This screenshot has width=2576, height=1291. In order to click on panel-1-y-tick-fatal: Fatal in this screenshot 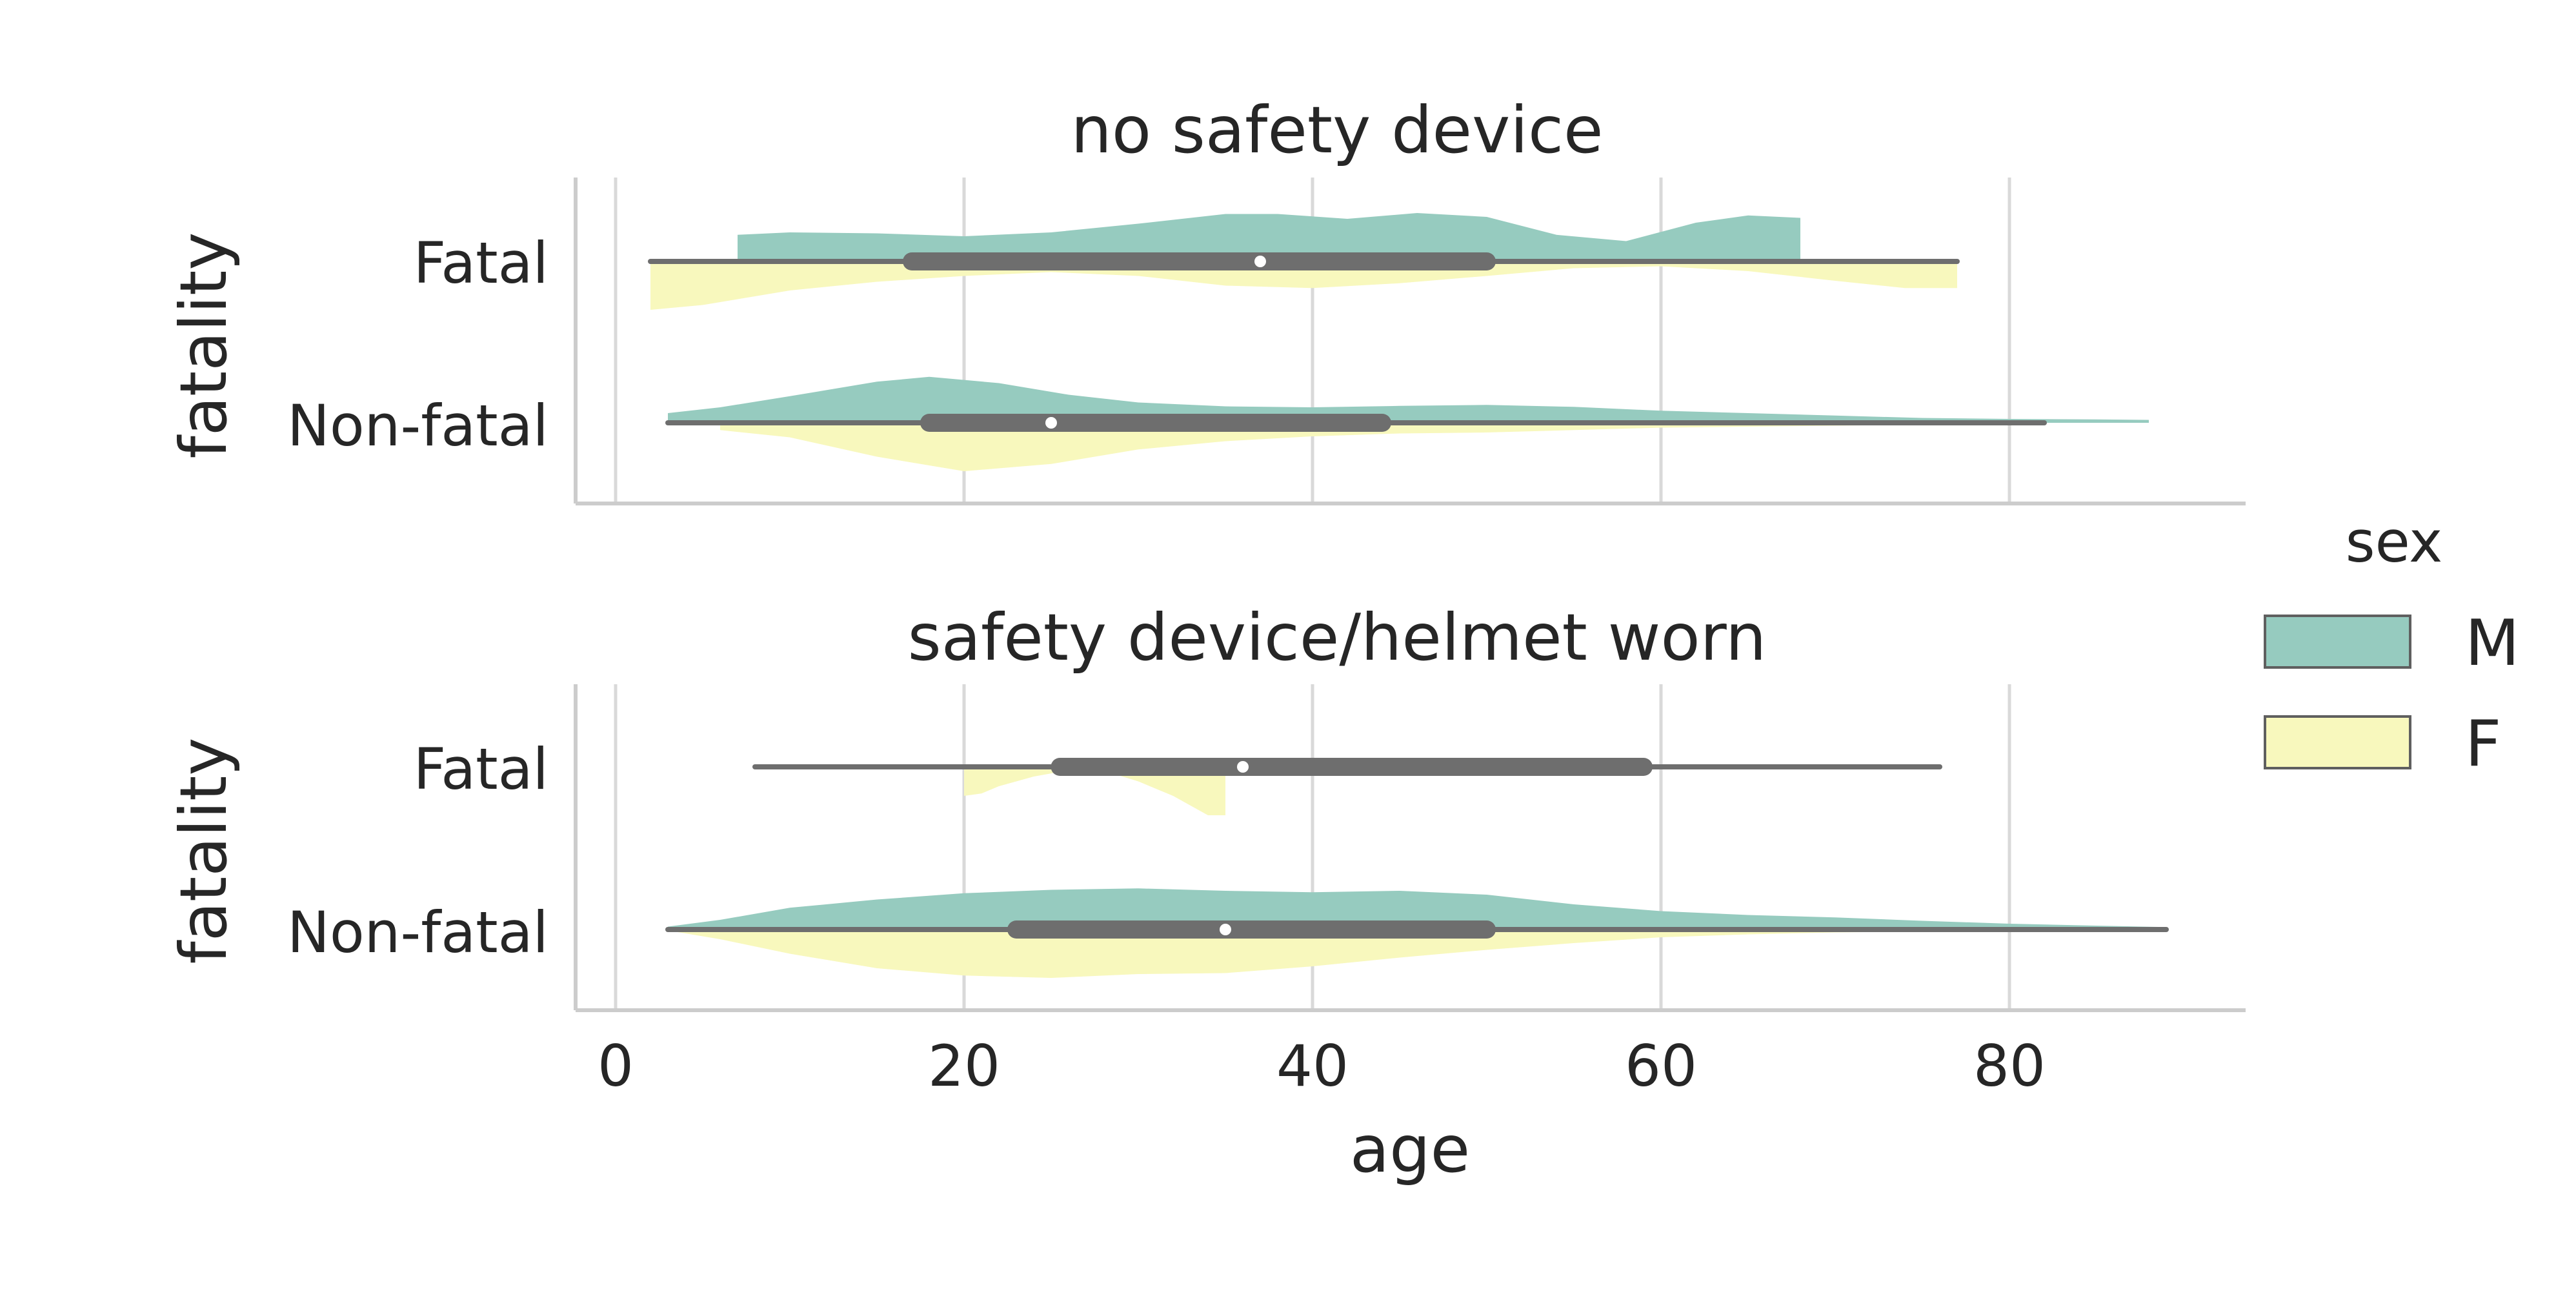, I will do `click(481, 263)`.